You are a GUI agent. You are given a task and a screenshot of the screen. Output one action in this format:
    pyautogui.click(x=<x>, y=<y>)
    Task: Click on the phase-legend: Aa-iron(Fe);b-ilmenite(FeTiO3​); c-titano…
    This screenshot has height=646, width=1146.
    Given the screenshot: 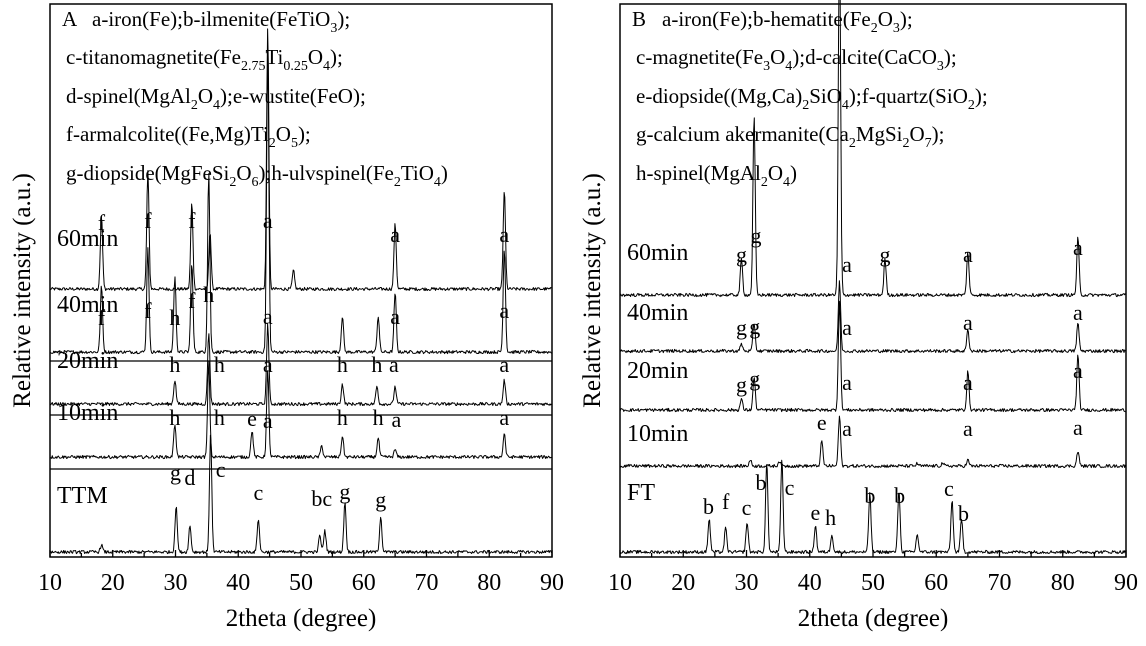 What is the action you would take?
    pyautogui.click(x=255, y=98)
    